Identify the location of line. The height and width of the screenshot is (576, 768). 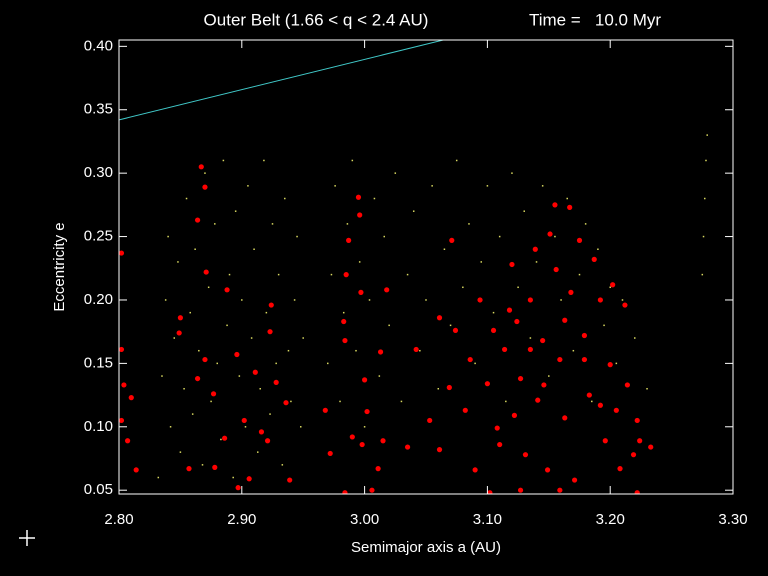
(281, 80).